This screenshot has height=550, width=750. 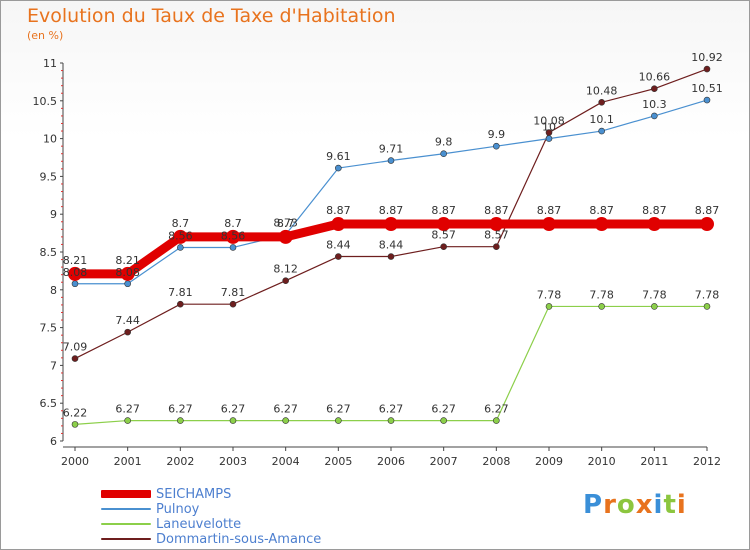 I want to click on legend-swatch-seichamps, so click(x=126, y=494).